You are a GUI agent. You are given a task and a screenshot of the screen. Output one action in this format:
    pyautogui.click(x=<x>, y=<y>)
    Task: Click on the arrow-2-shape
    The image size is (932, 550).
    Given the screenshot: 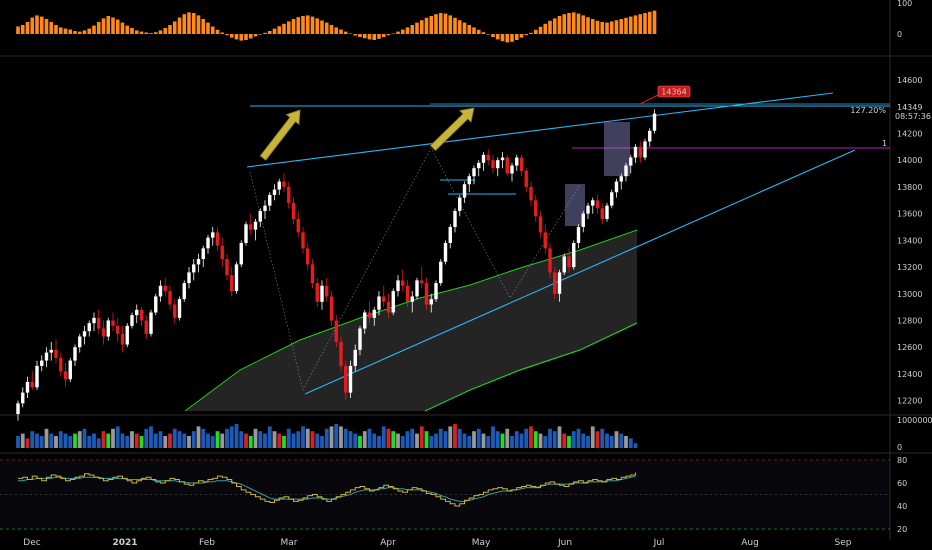 What is the action you would take?
    pyautogui.click(x=452, y=129)
    